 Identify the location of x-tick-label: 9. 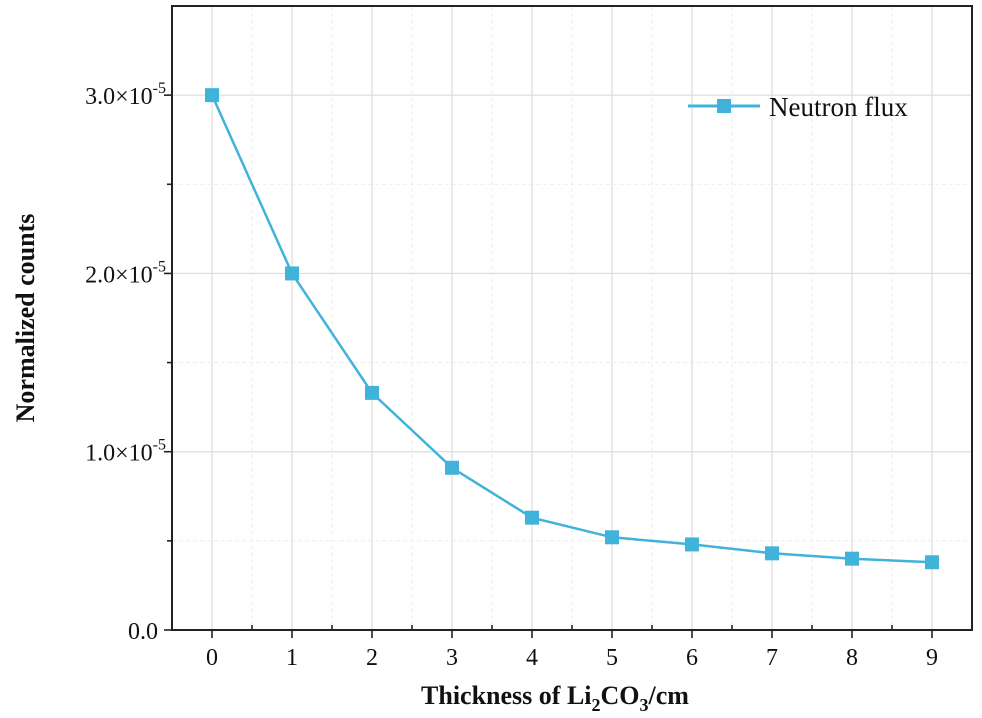
(932, 658).